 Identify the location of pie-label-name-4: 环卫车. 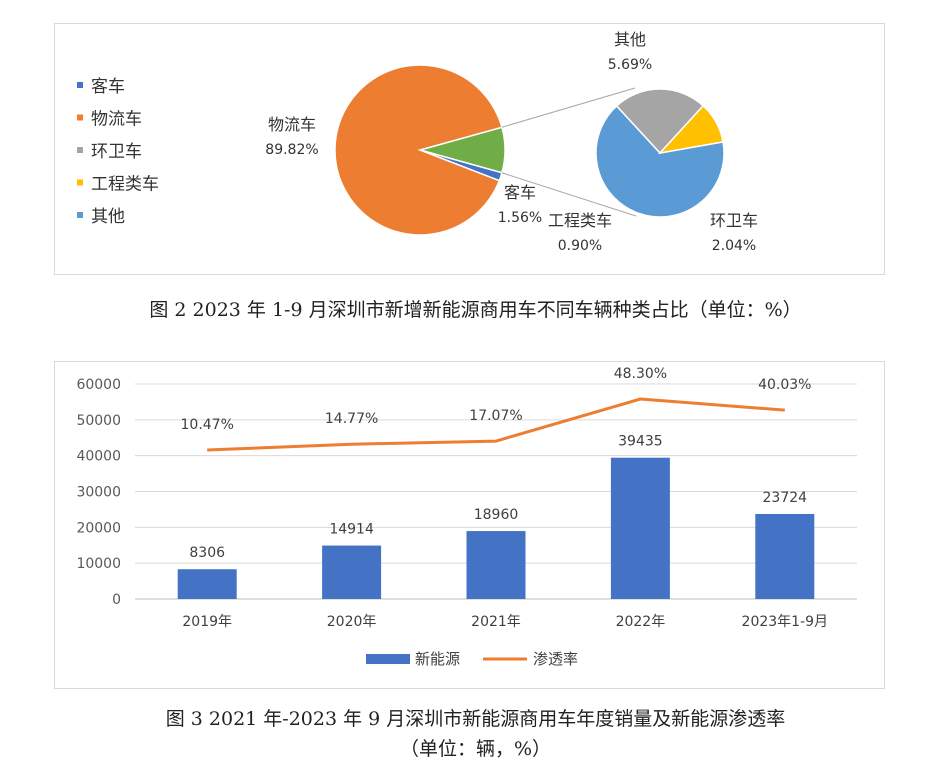
(734, 220).